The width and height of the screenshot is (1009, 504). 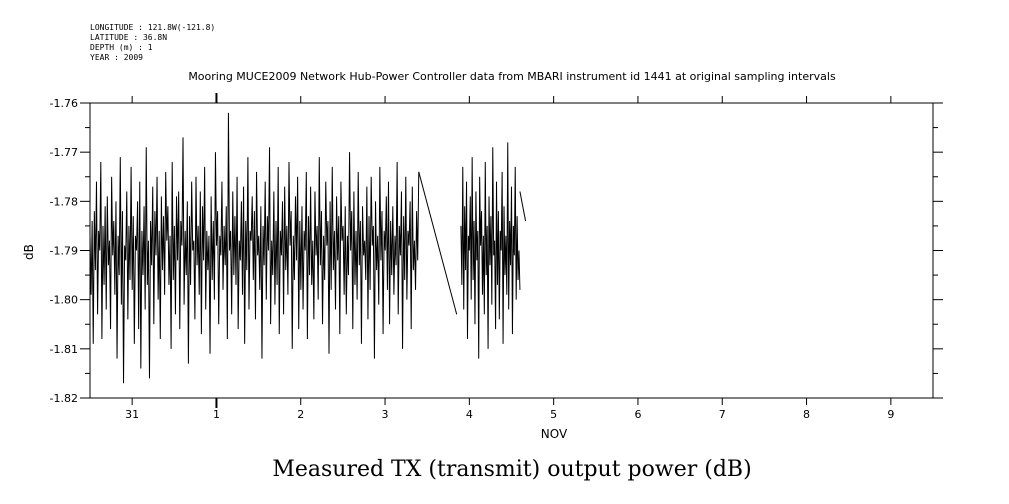 I want to click on x-tick-label: 3, so click(x=385, y=414).